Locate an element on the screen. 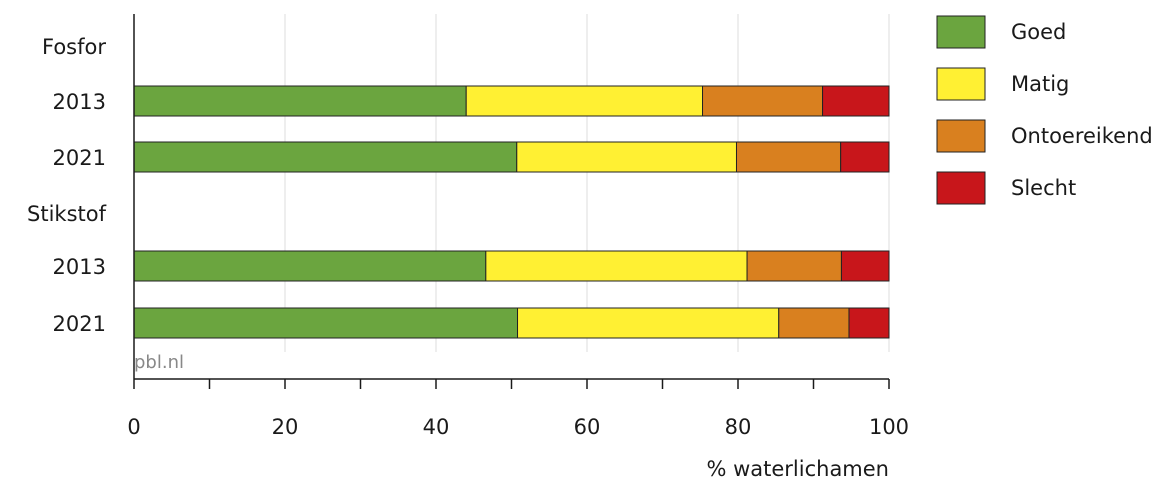  x-tick-label: 60 is located at coordinates (587, 427).